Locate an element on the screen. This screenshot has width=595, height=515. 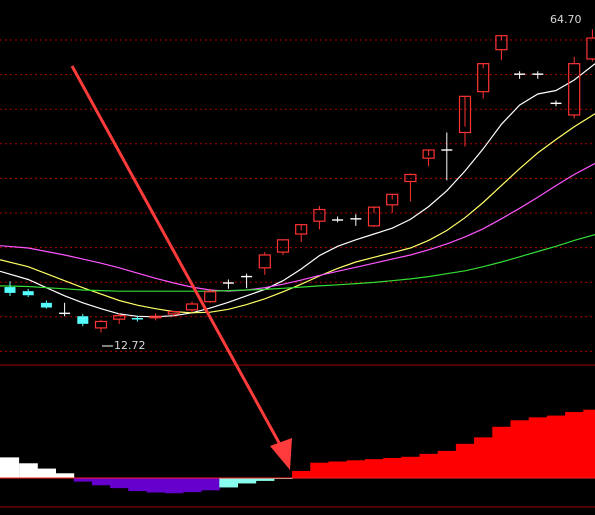
arrow-head is located at coordinates (281, 454).